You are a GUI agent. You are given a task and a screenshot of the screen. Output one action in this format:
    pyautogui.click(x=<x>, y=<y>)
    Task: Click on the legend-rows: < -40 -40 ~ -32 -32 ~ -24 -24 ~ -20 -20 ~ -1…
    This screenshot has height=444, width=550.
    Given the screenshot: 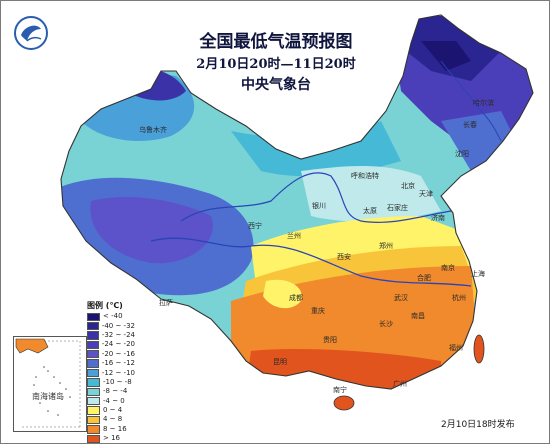 What is the action you would take?
    pyautogui.click(x=111, y=377)
    